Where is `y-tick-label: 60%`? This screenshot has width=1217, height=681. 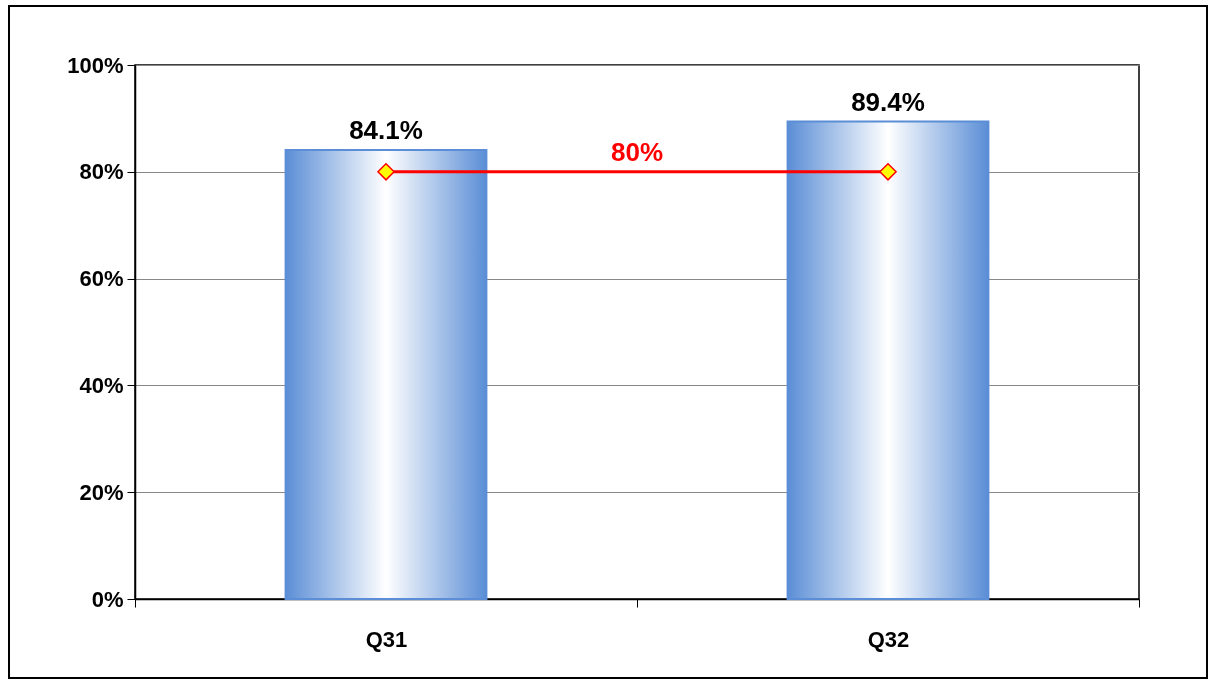 y-tick-label: 60% is located at coordinates (101, 279).